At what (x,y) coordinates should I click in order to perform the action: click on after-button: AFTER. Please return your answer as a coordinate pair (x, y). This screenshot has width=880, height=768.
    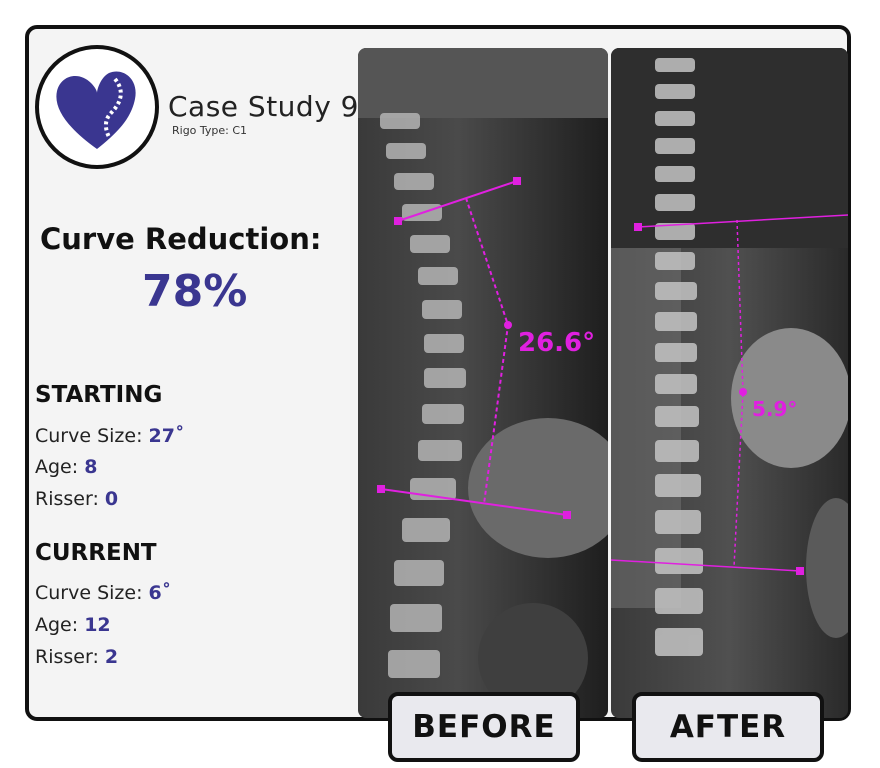
    Looking at the image, I should click on (728, 727).